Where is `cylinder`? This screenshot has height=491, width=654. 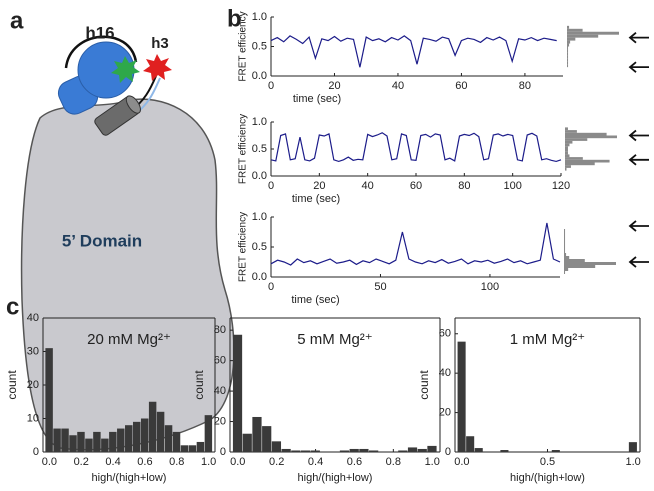 cylinder is located at coordinates (117, 115).